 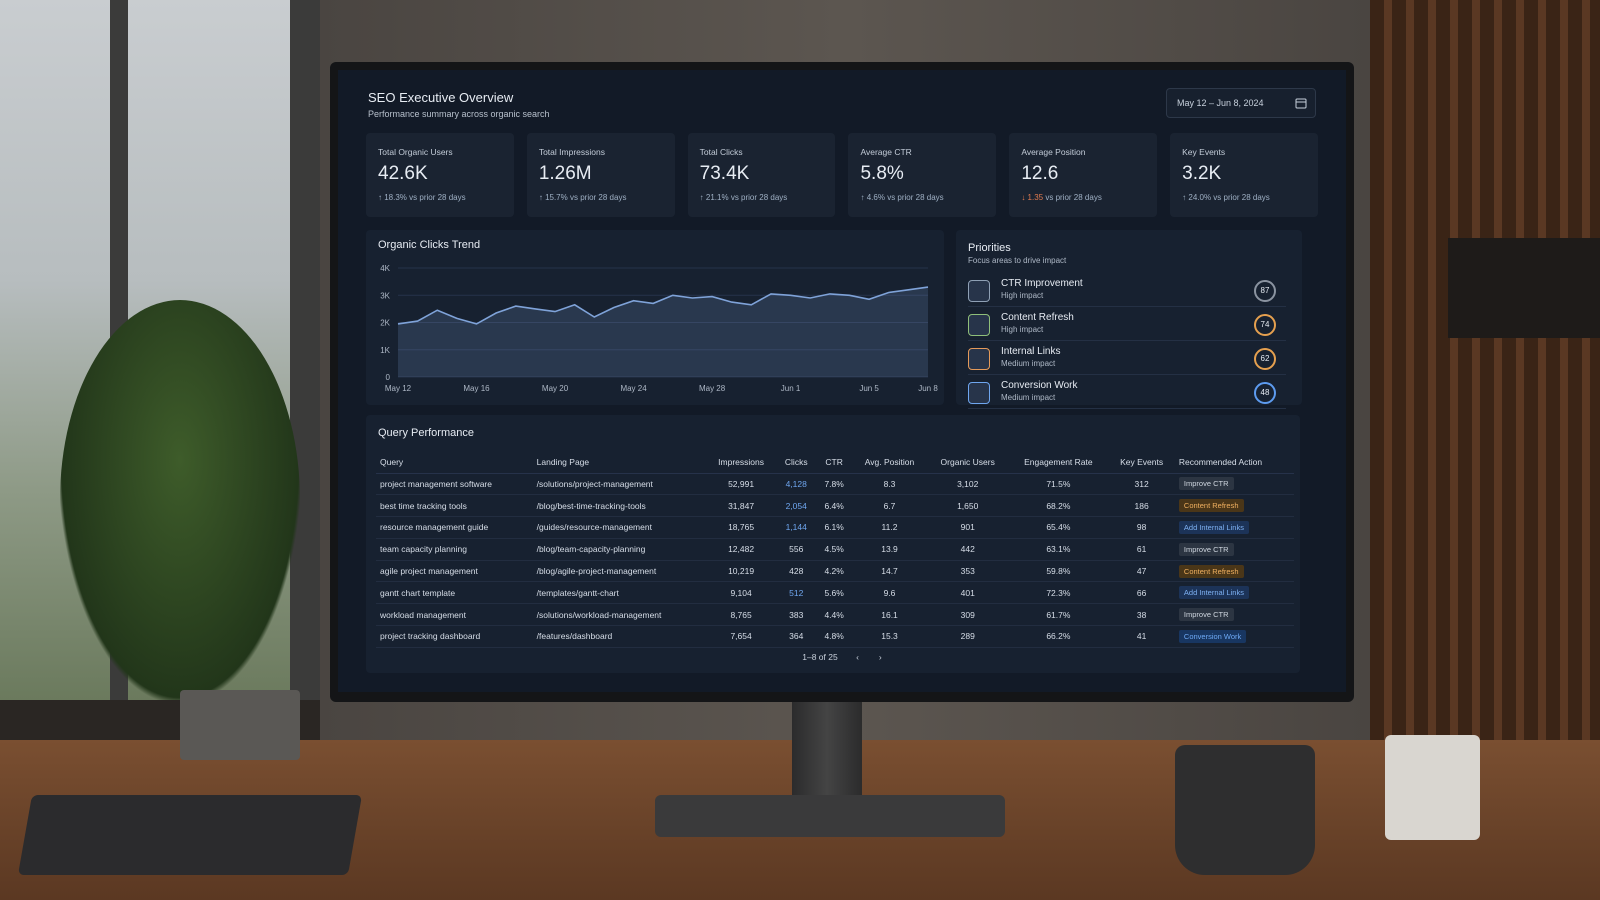 I want to click on table-cell: 9.6, so click(x=890, y=593).